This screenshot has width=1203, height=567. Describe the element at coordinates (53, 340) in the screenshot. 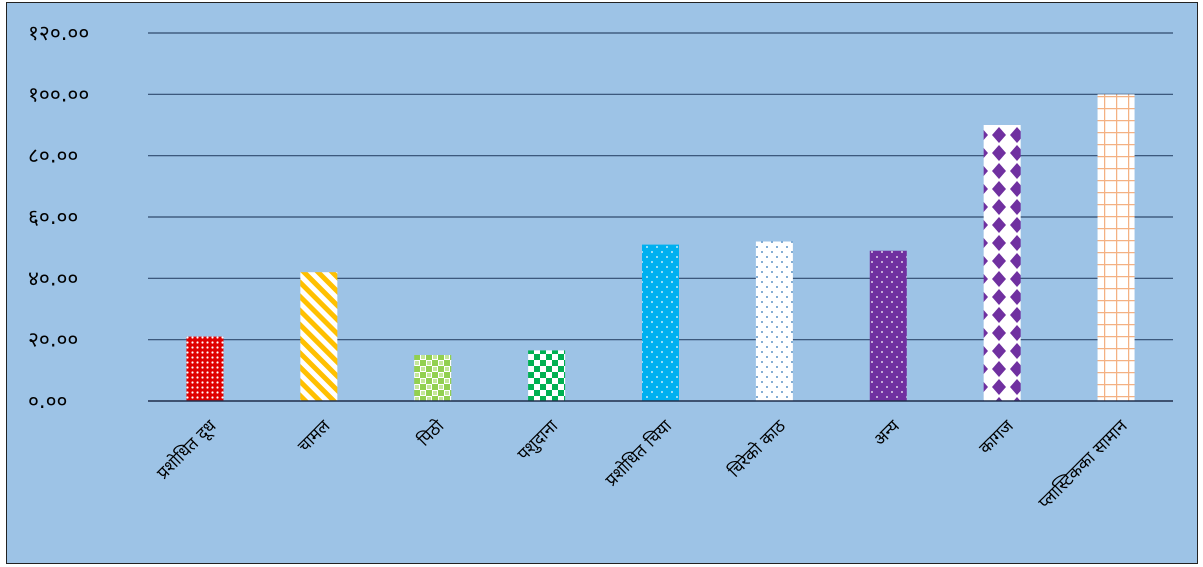

I see `y-tick-label: २०.००` at that location.